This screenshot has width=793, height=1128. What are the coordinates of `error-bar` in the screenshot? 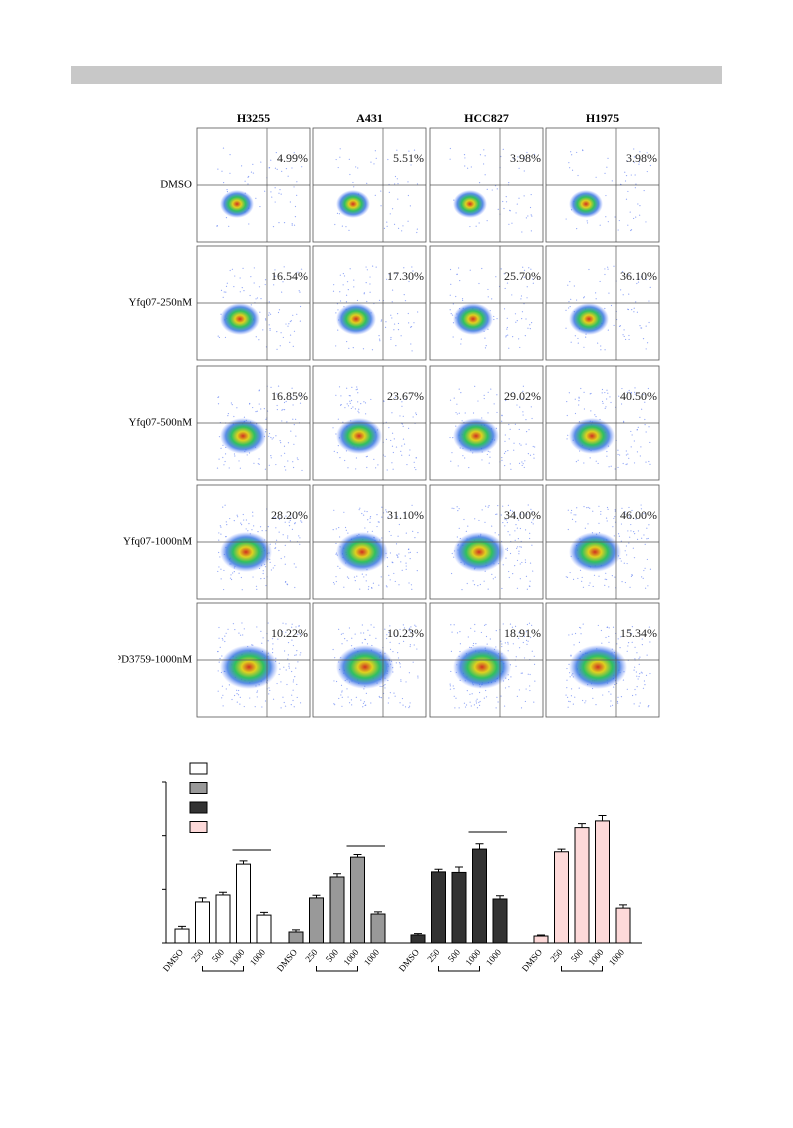 It's located at (561, 850).